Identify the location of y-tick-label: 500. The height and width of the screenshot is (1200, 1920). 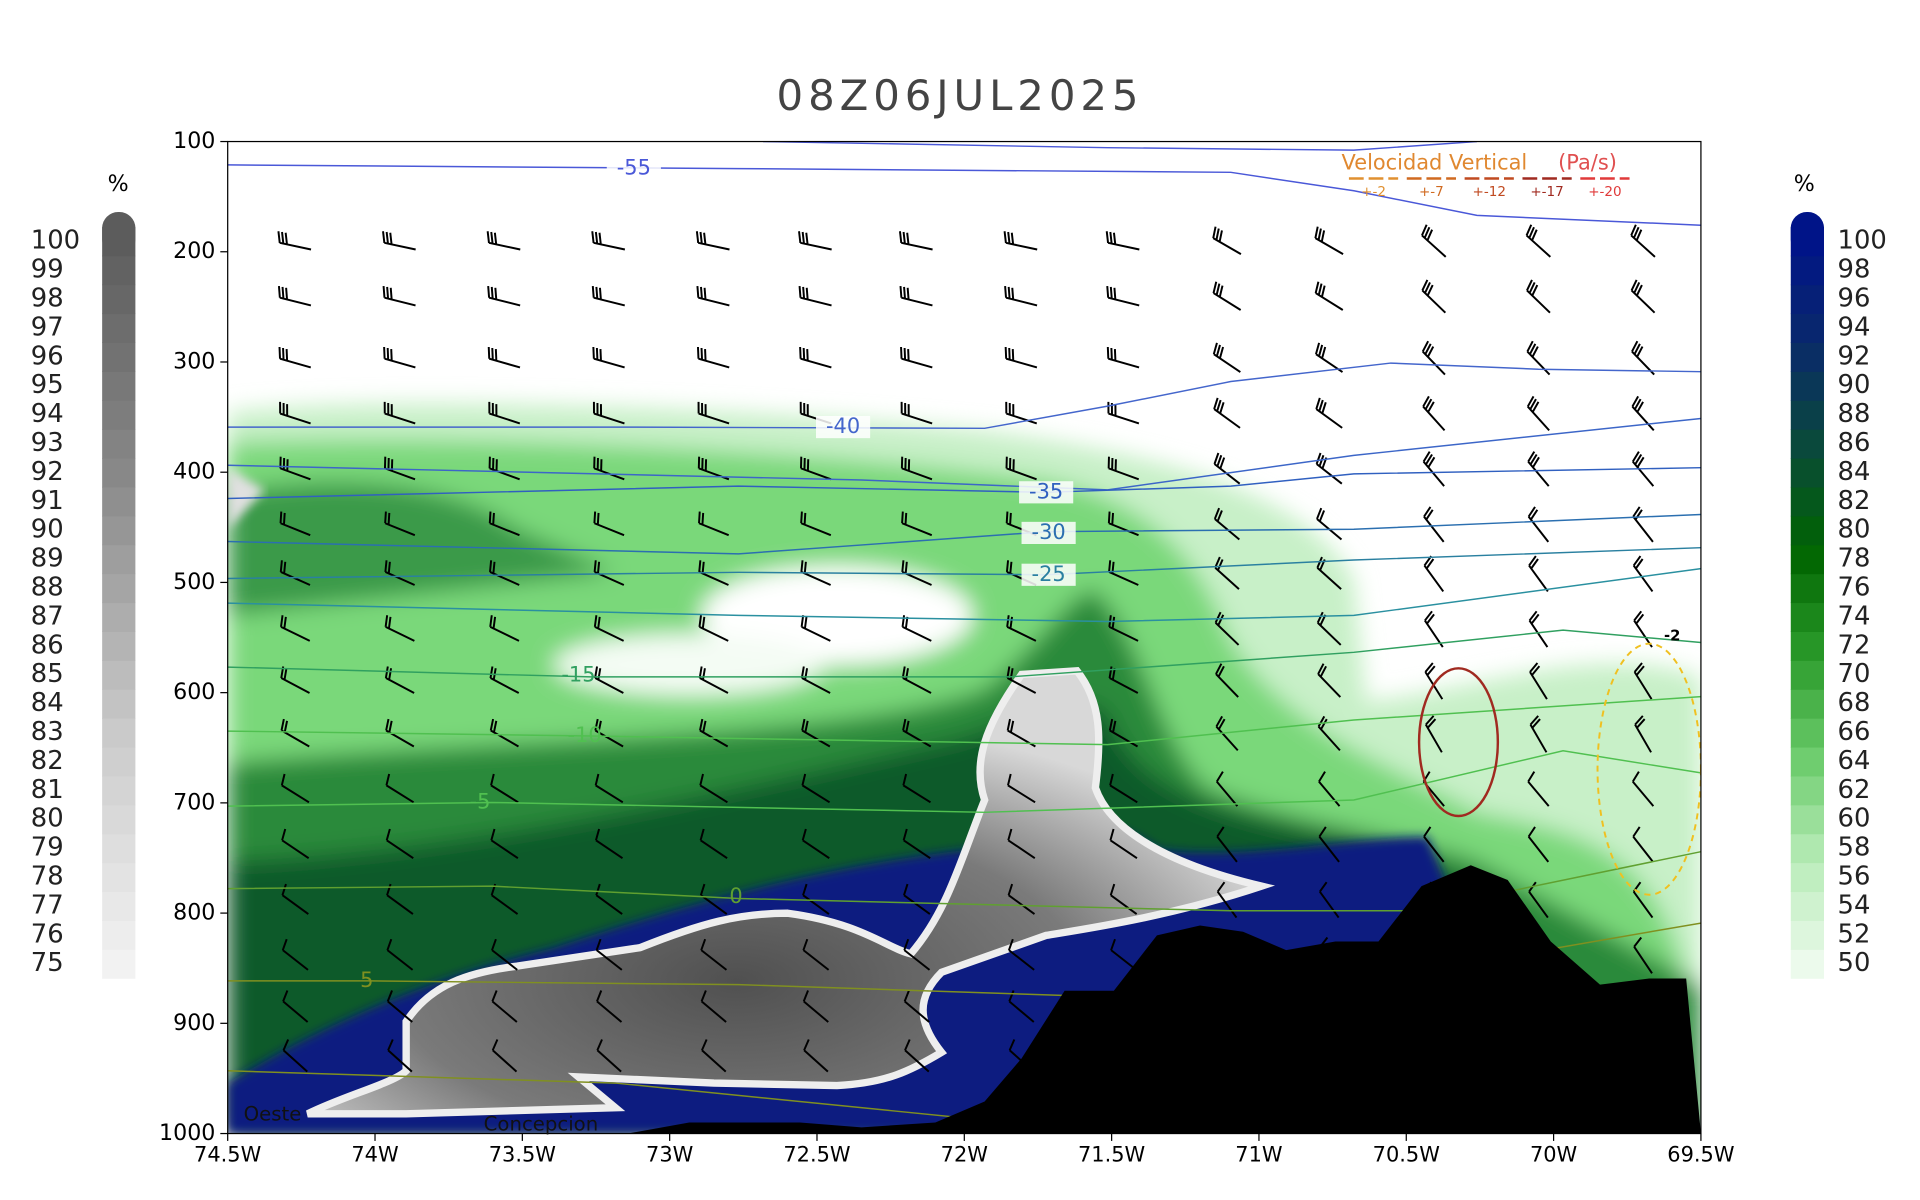
(194, 582).